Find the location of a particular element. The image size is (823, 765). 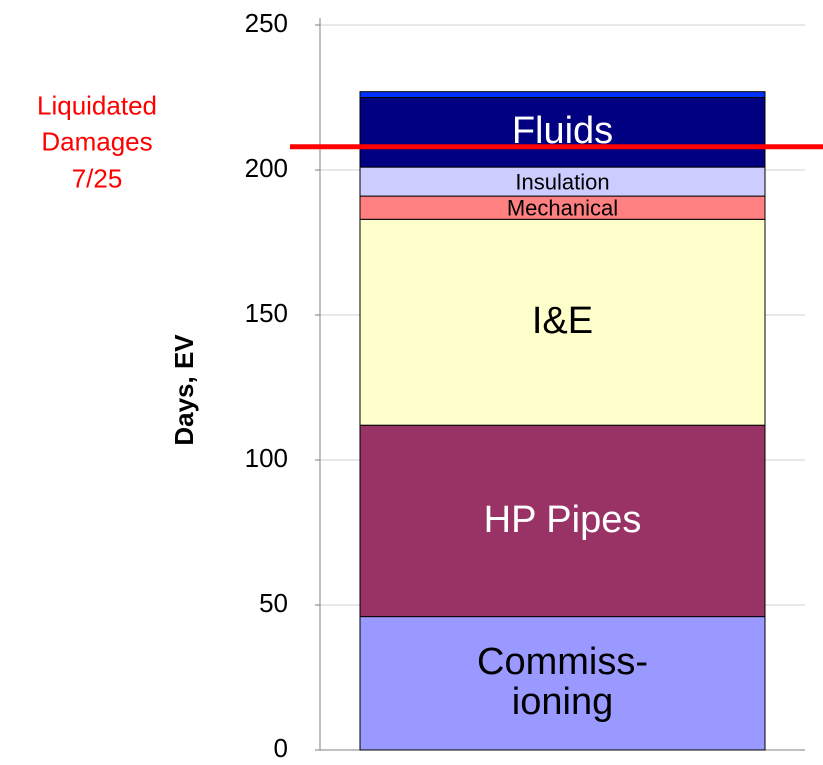

y-tick-label: 50 is located at coordinates (273, 603).